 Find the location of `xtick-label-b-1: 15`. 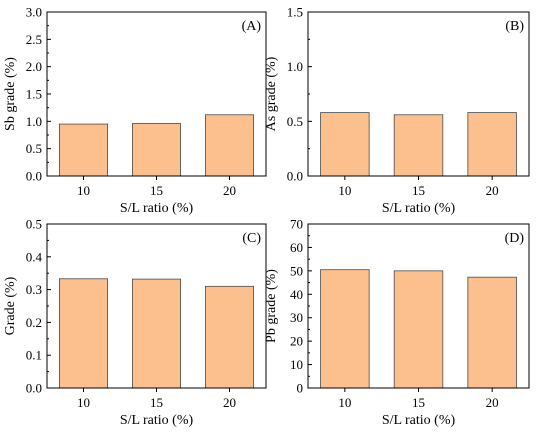

xtick-label-b-1: 15 is located at coordinates (418, 190).